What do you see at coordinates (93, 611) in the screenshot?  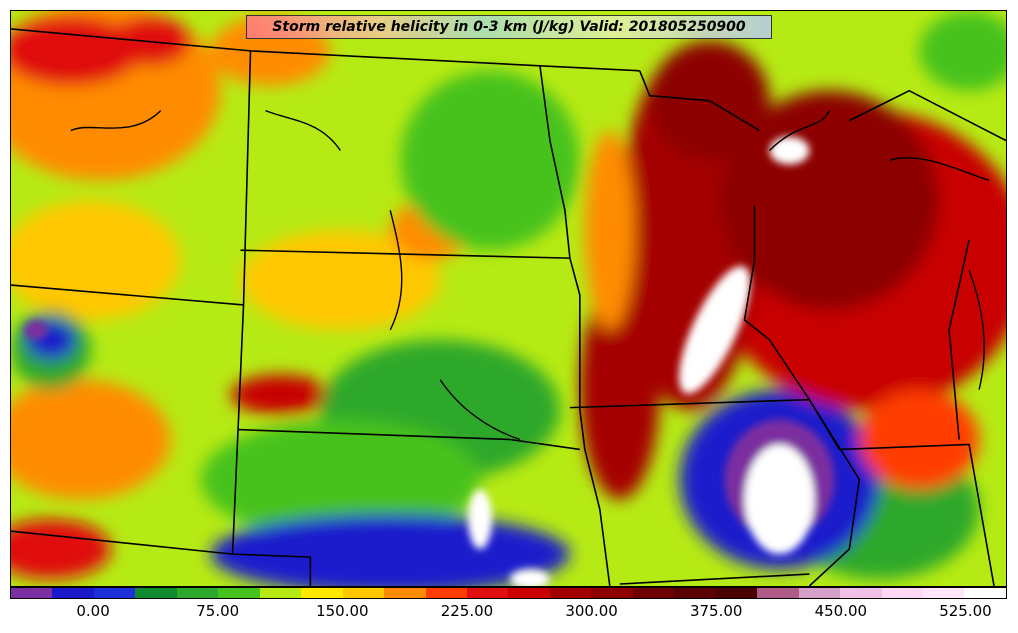 I see `colorbar-tick-label: 0.00` at bounding box center [93, 611].